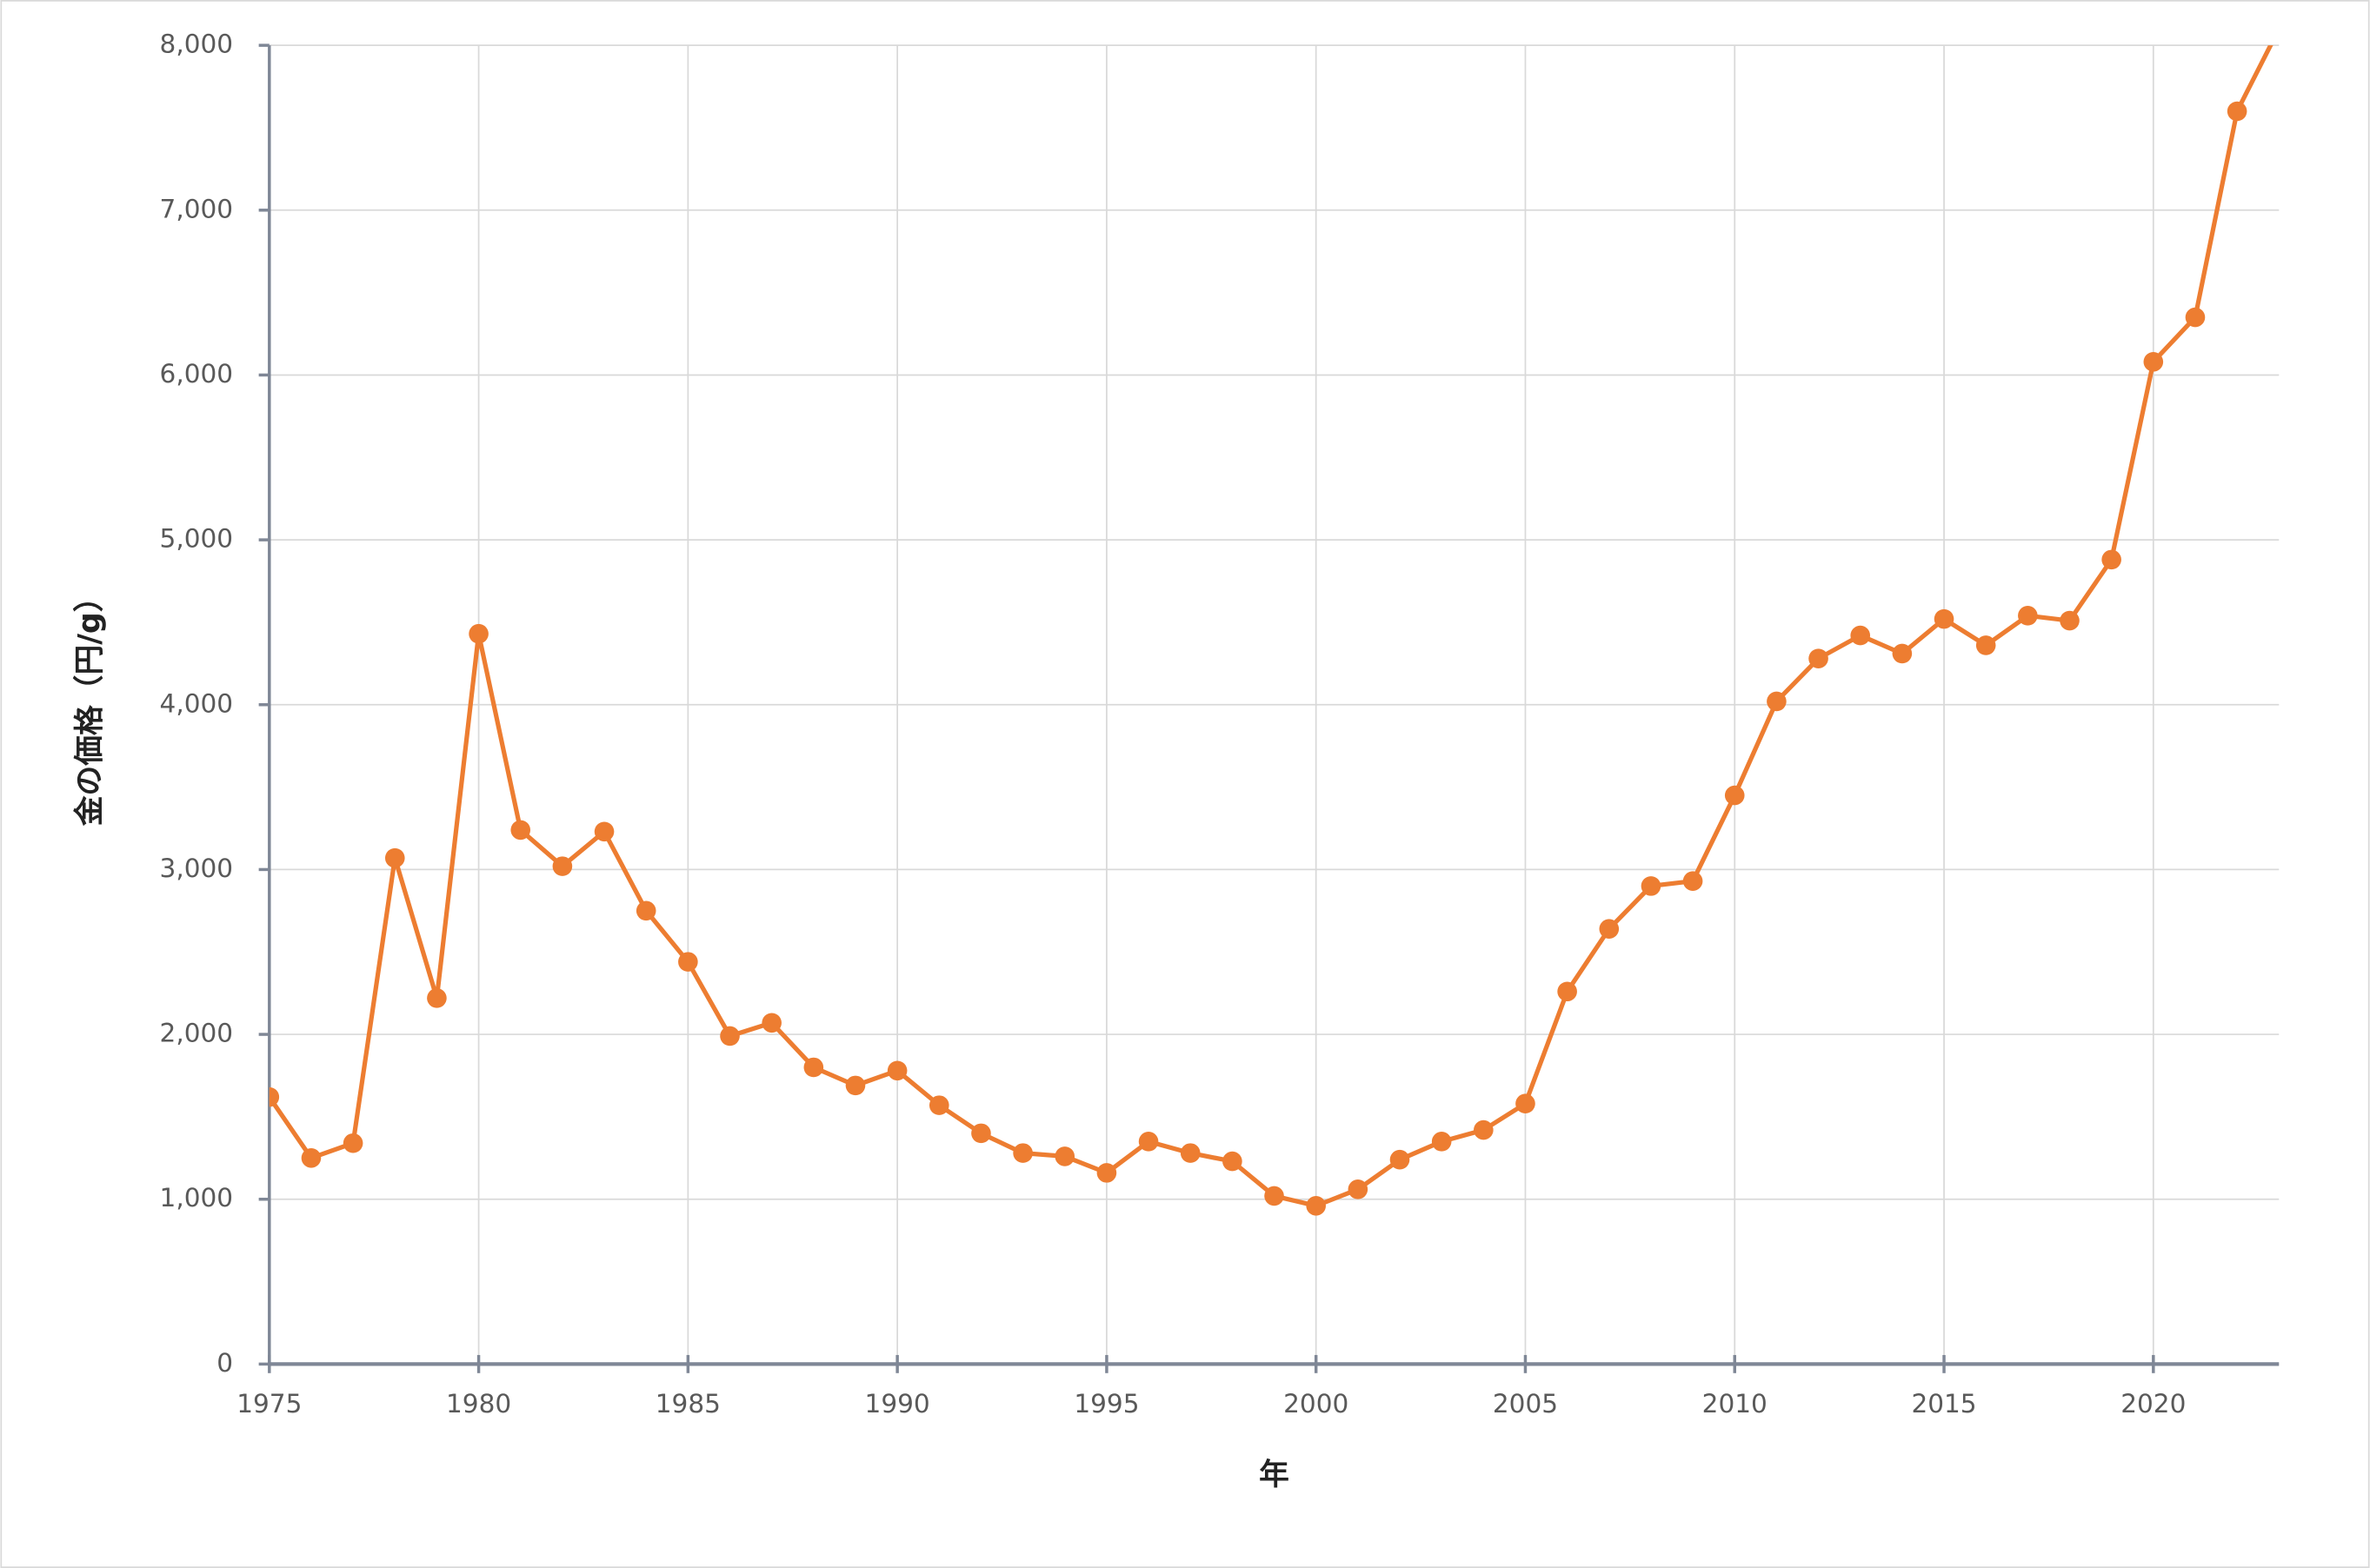 Image resolution: width=2370 pixels, height=1568 pixels. I want to click on y-tick-label: 6,000, so click(197, 374).